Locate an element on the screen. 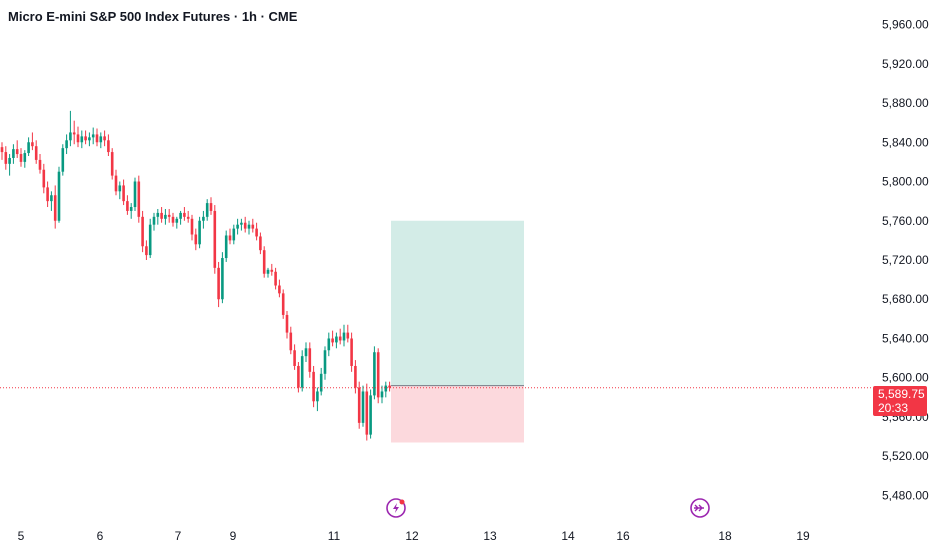 The image size is (932, 550). time-tick-label: 9 is located at coordinates (233, 536).